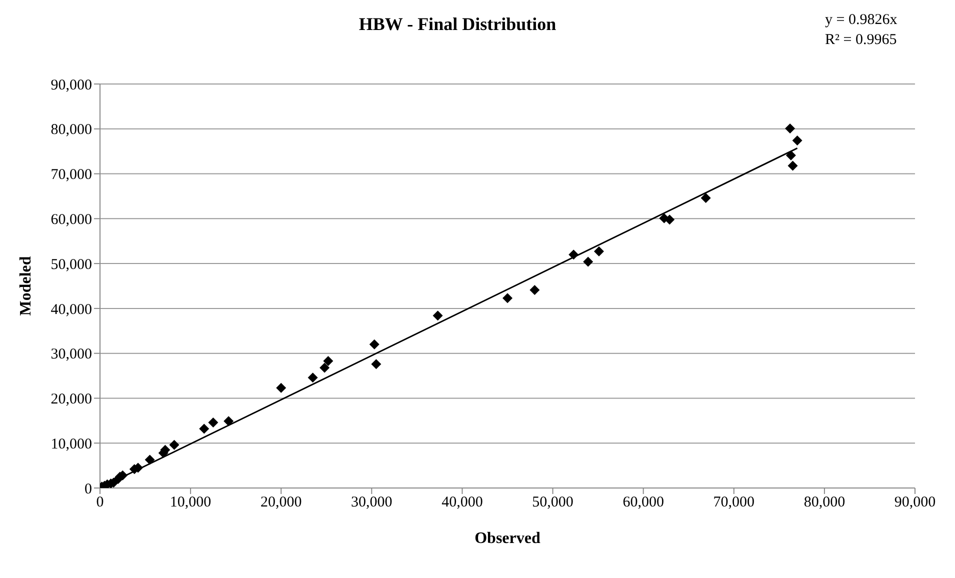  Describe the element at coordinates (462, 502) in the screenshot. I see `x-tick-label: 40,000` at that location.